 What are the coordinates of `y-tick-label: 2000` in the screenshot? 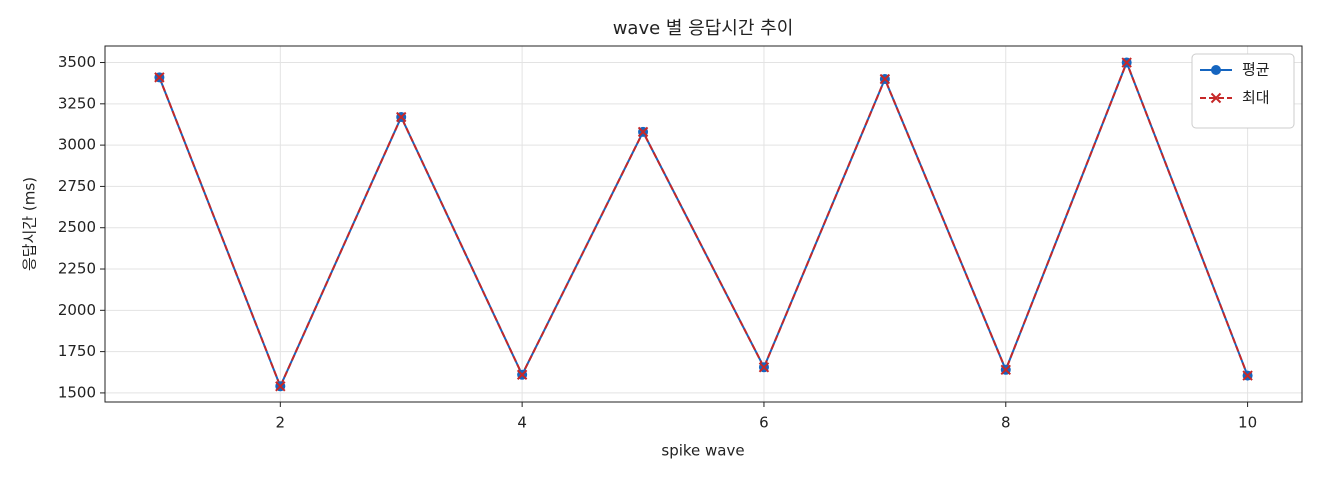 It's located at (77, 310).